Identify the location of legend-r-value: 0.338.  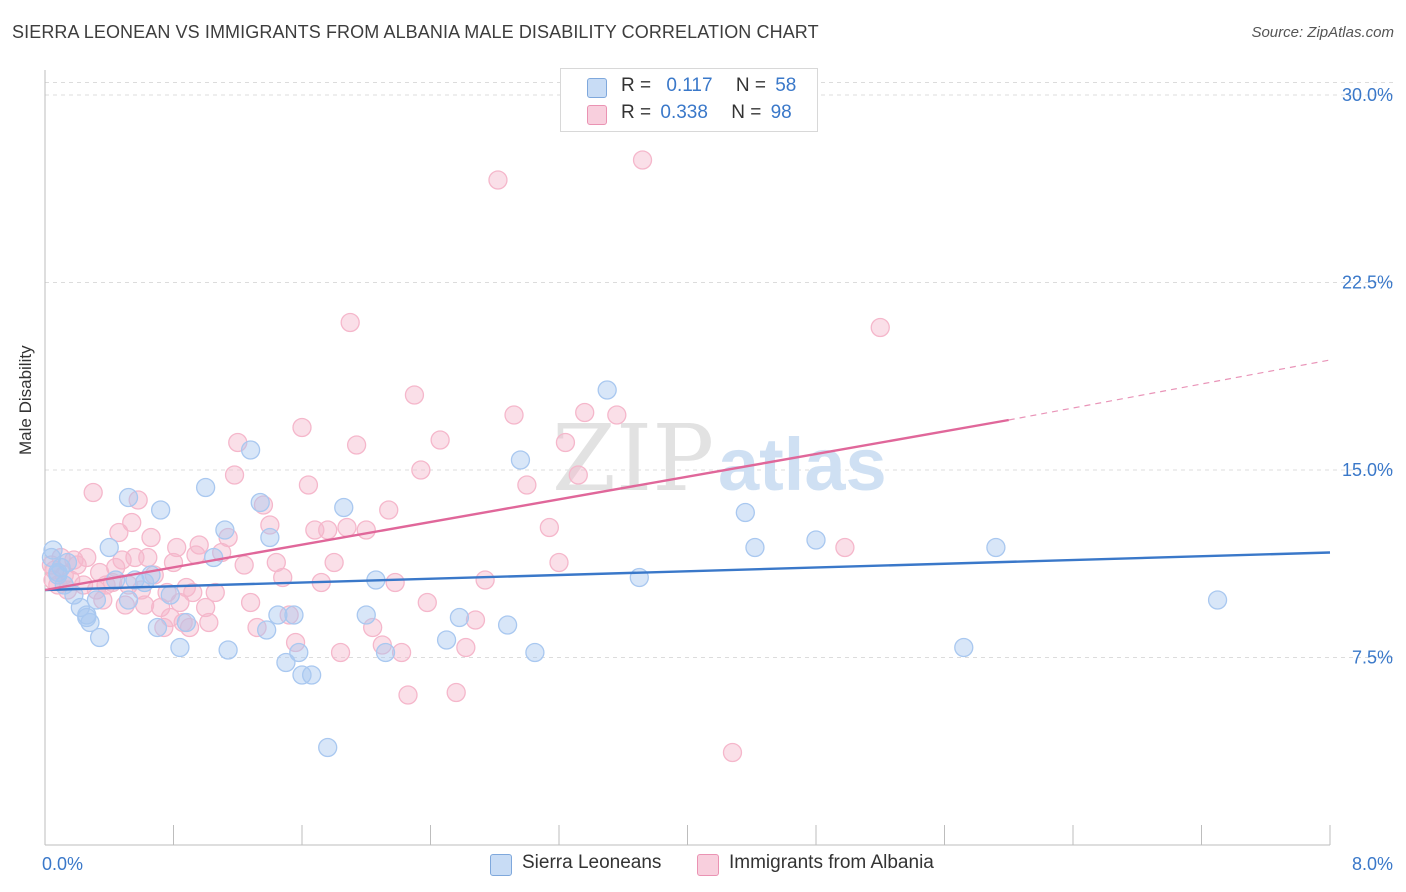
(684, 112).